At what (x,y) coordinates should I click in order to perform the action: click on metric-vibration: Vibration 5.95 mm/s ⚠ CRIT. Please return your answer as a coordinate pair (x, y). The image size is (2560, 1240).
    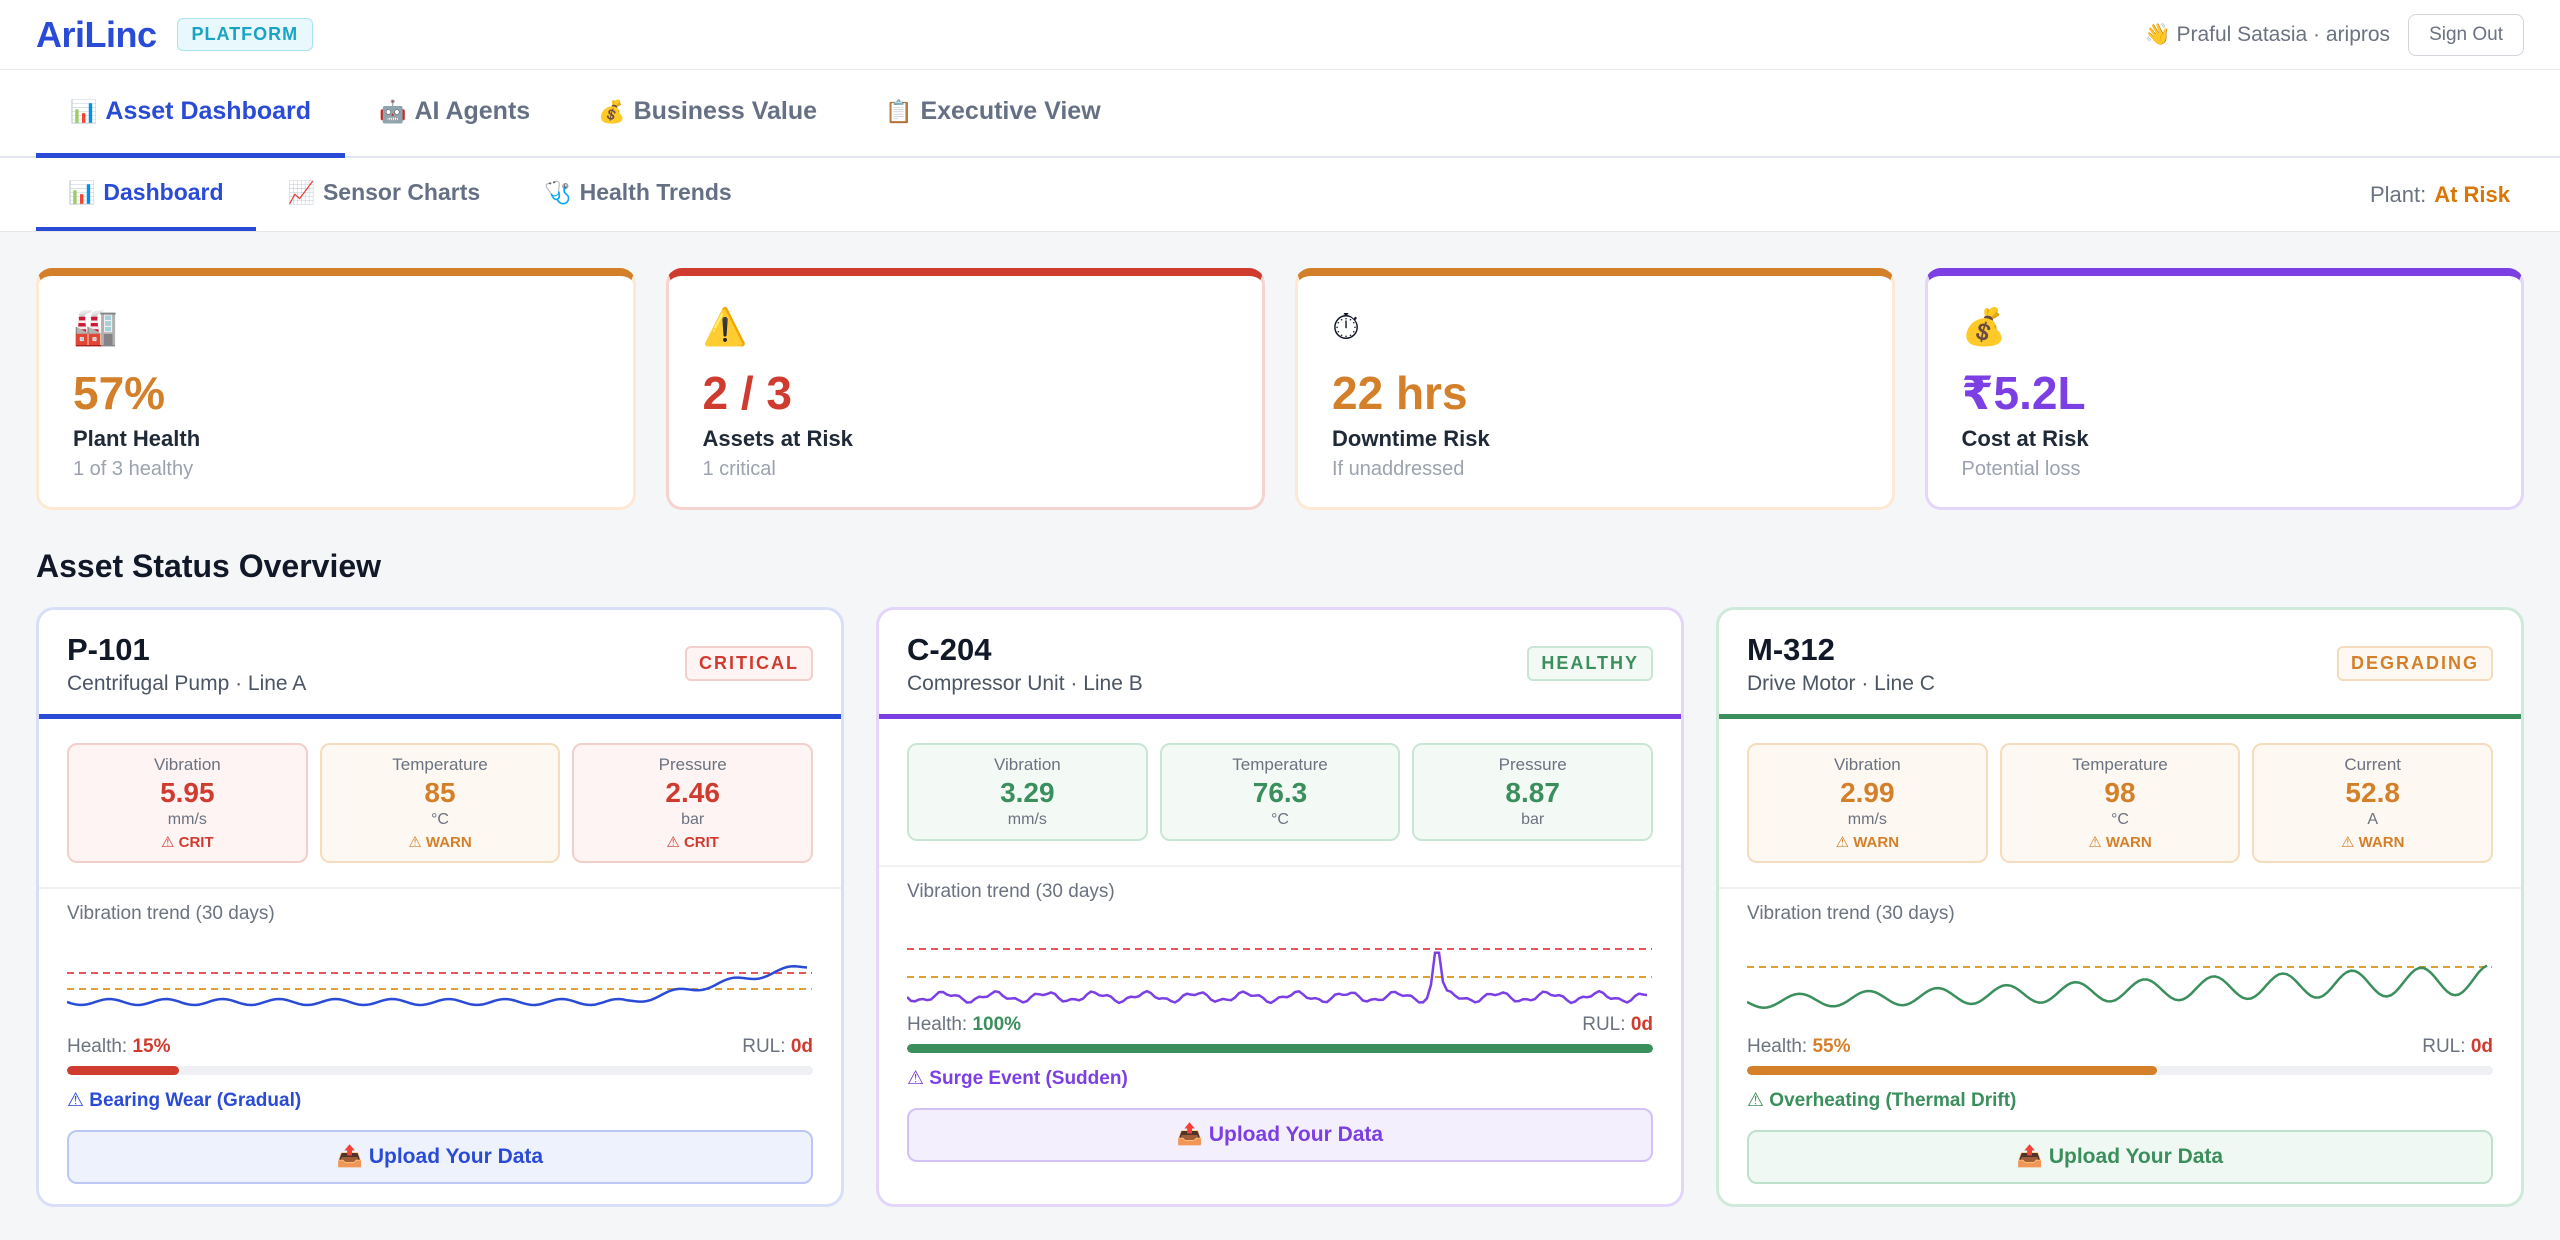
    Looking at the image, I should click on (187, 803).